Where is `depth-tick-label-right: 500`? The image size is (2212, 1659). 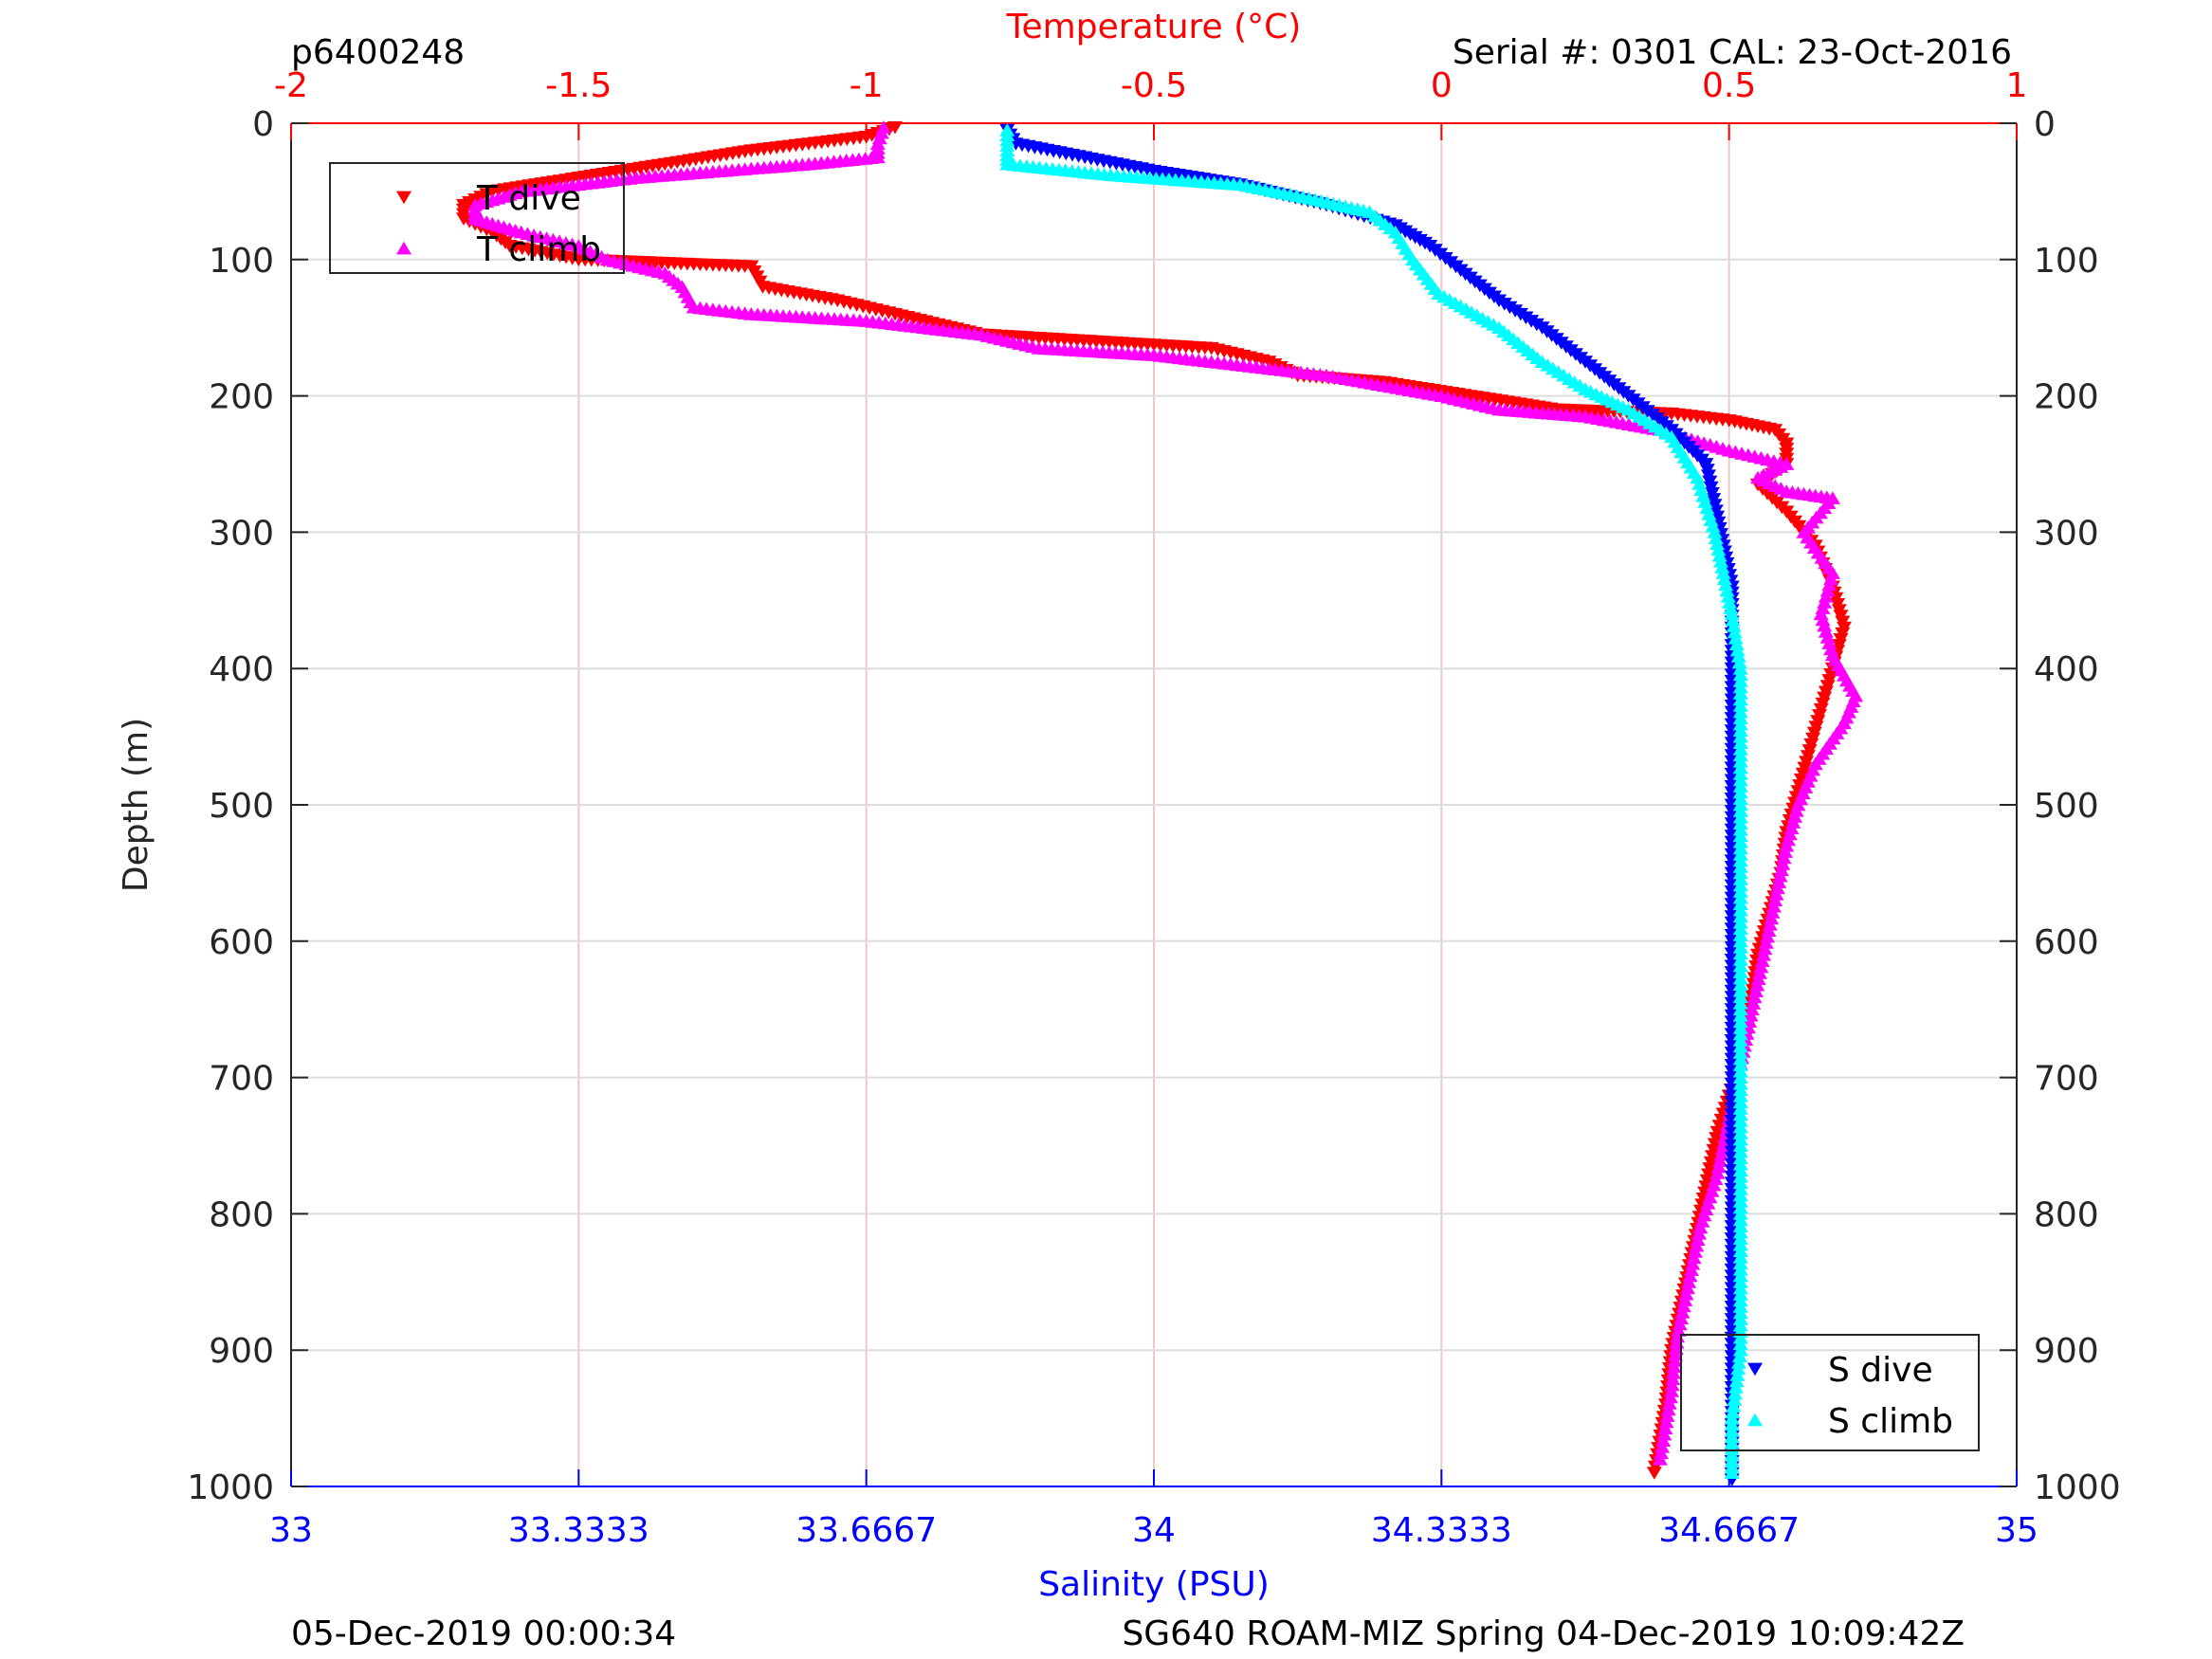 depth-tick-label-right: 500 is located at coordinates (2066, 806).